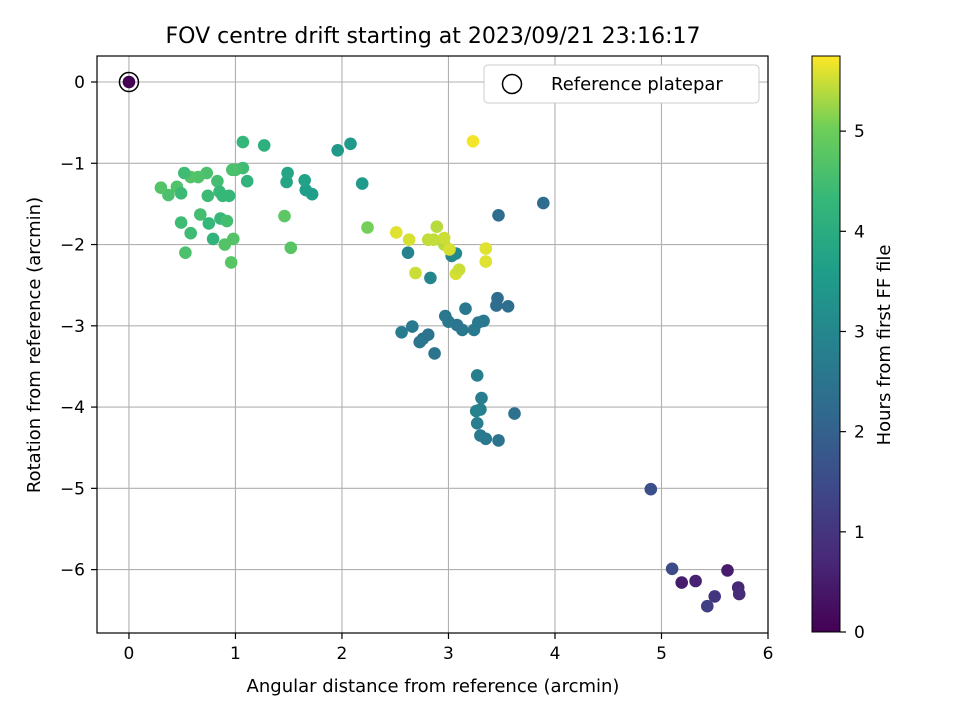  I want to click on colorbar: 0 1 2 3 4 5, so click(838, 349).